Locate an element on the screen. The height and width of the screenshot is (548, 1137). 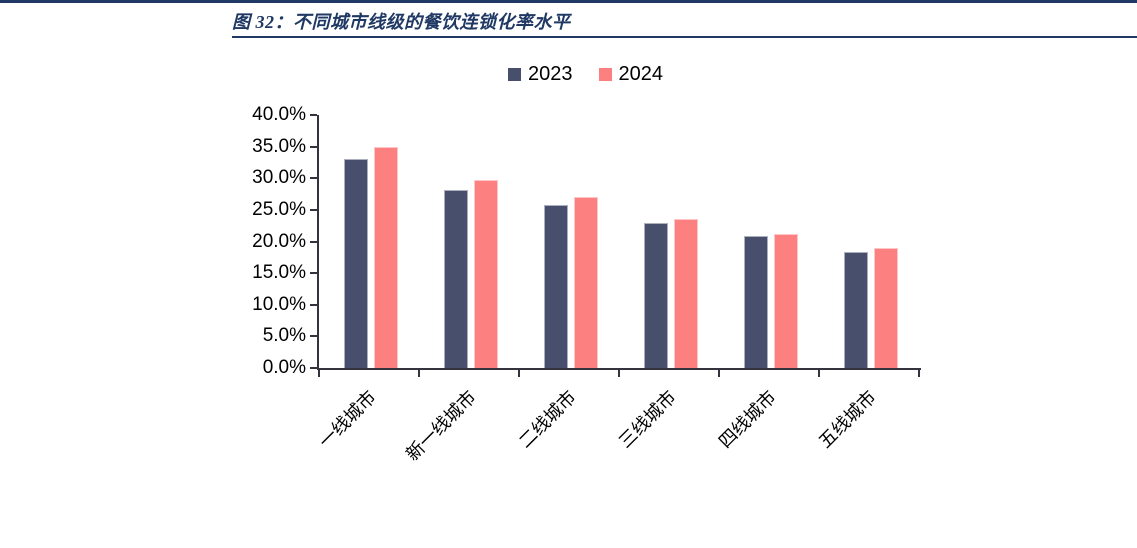
chart-legend: 2023 2024 is located at coordinates (585, 74).